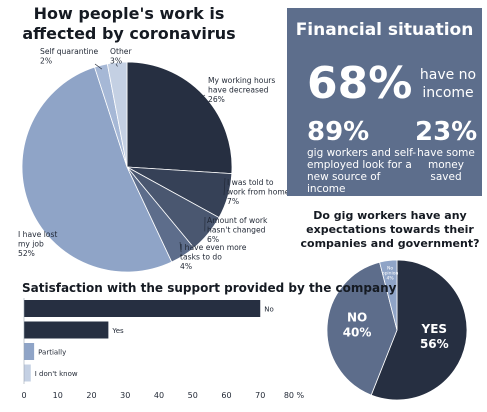 The image size is (487, 412). What do you see at coordinates (294, 395) in the screenshot?
I see `x-tick-label-8: 80 %` at bounding box center [294, 395].